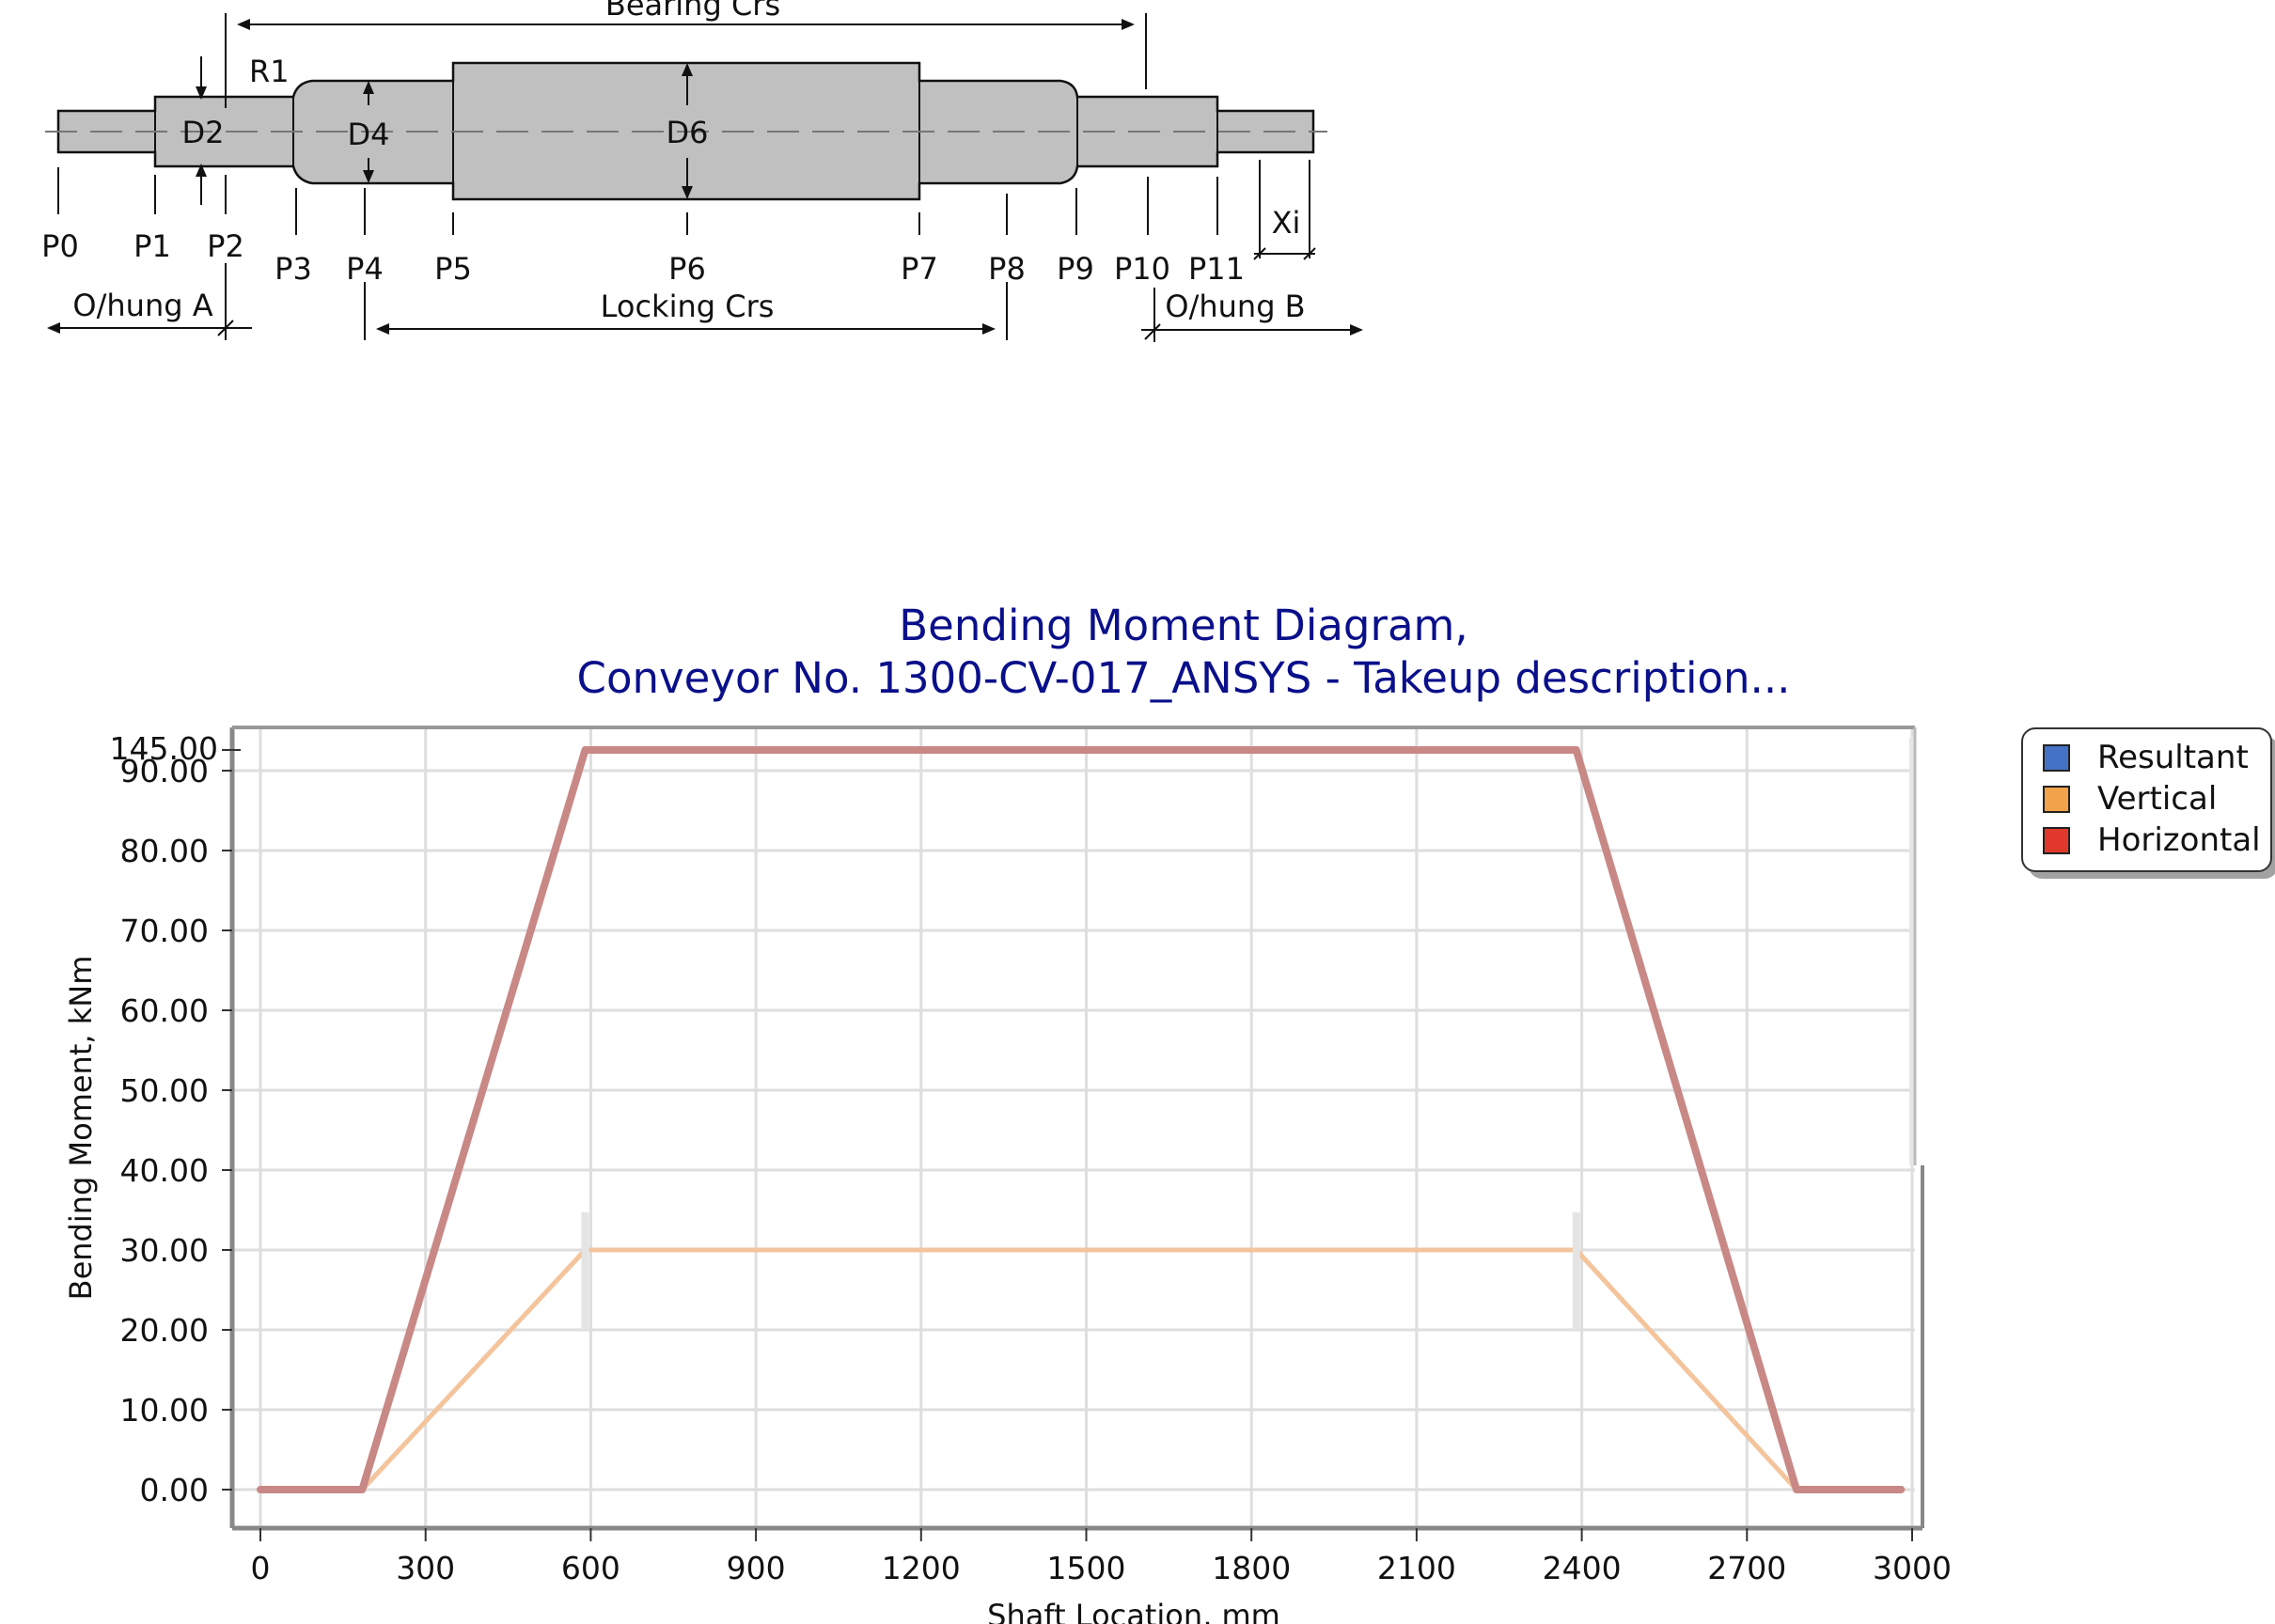 This screenshot has height=1624, width=2275. I want to click on x-tick-label: 900, so click(757, 1568).